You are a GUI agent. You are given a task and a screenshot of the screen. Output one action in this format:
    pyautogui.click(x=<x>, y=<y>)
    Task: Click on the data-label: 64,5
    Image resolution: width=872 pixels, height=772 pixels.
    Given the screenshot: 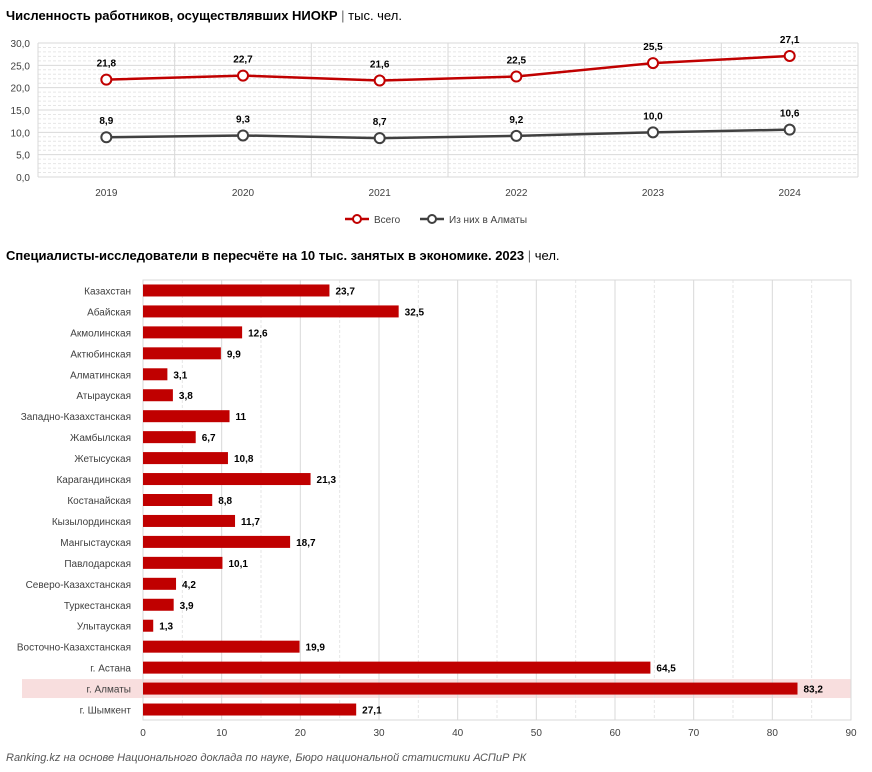 What is the action you would take?
    pyautogui.click(x=666, y=669)
    